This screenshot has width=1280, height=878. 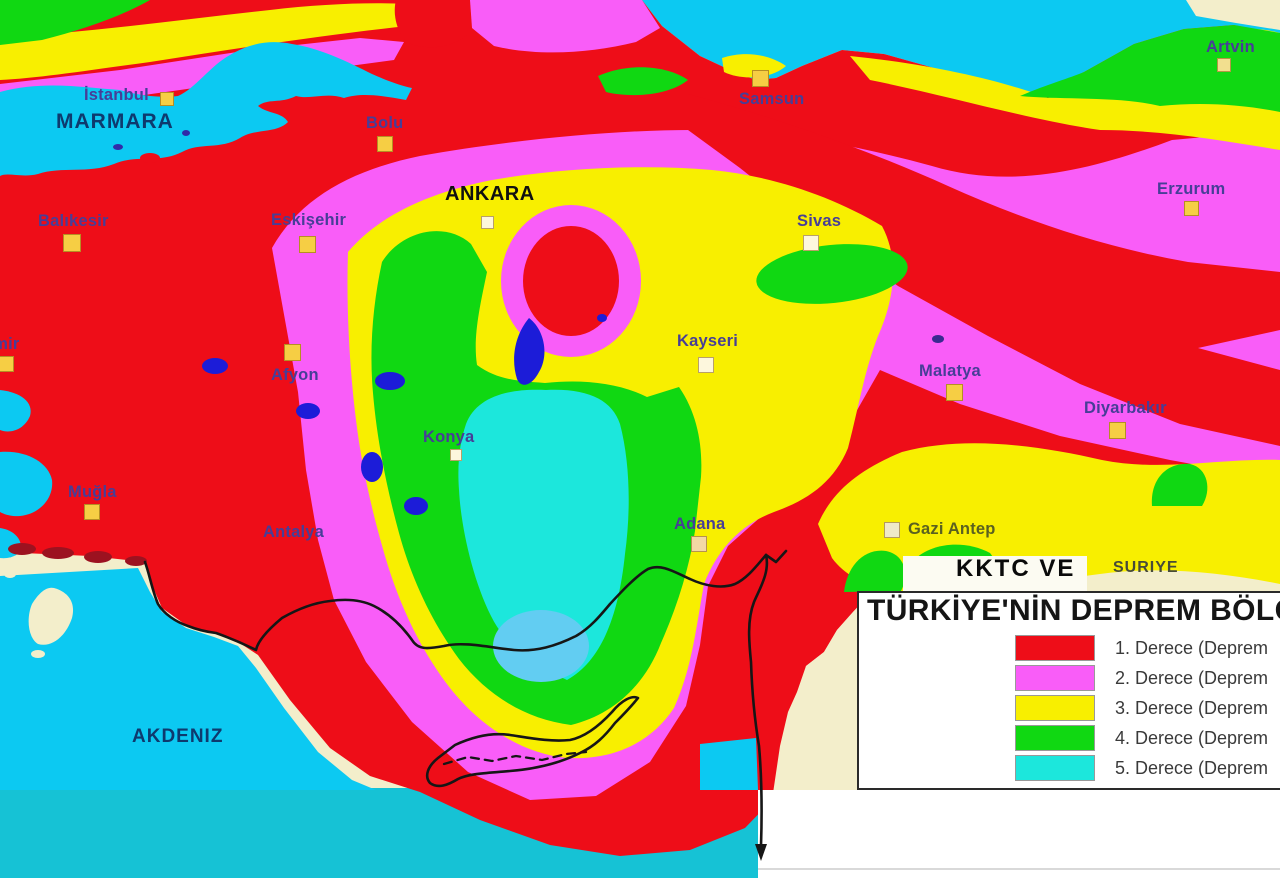 I want to click on zone5-core, so click(x=543, y=534).